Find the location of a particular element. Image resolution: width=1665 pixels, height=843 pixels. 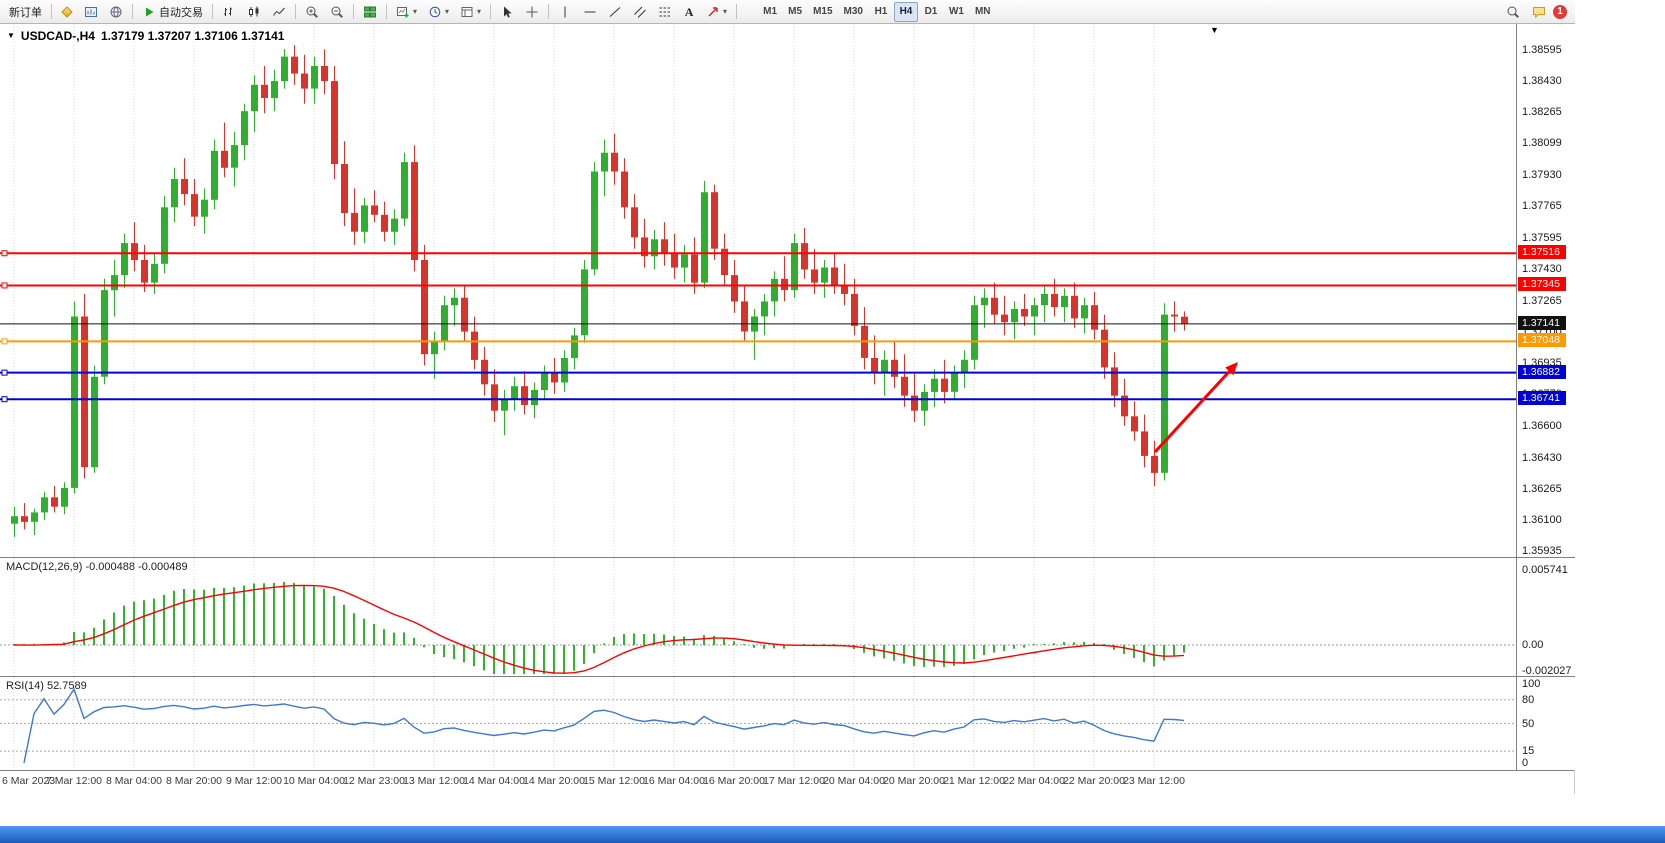

cursor-icon is located at coordinates (508, 12).